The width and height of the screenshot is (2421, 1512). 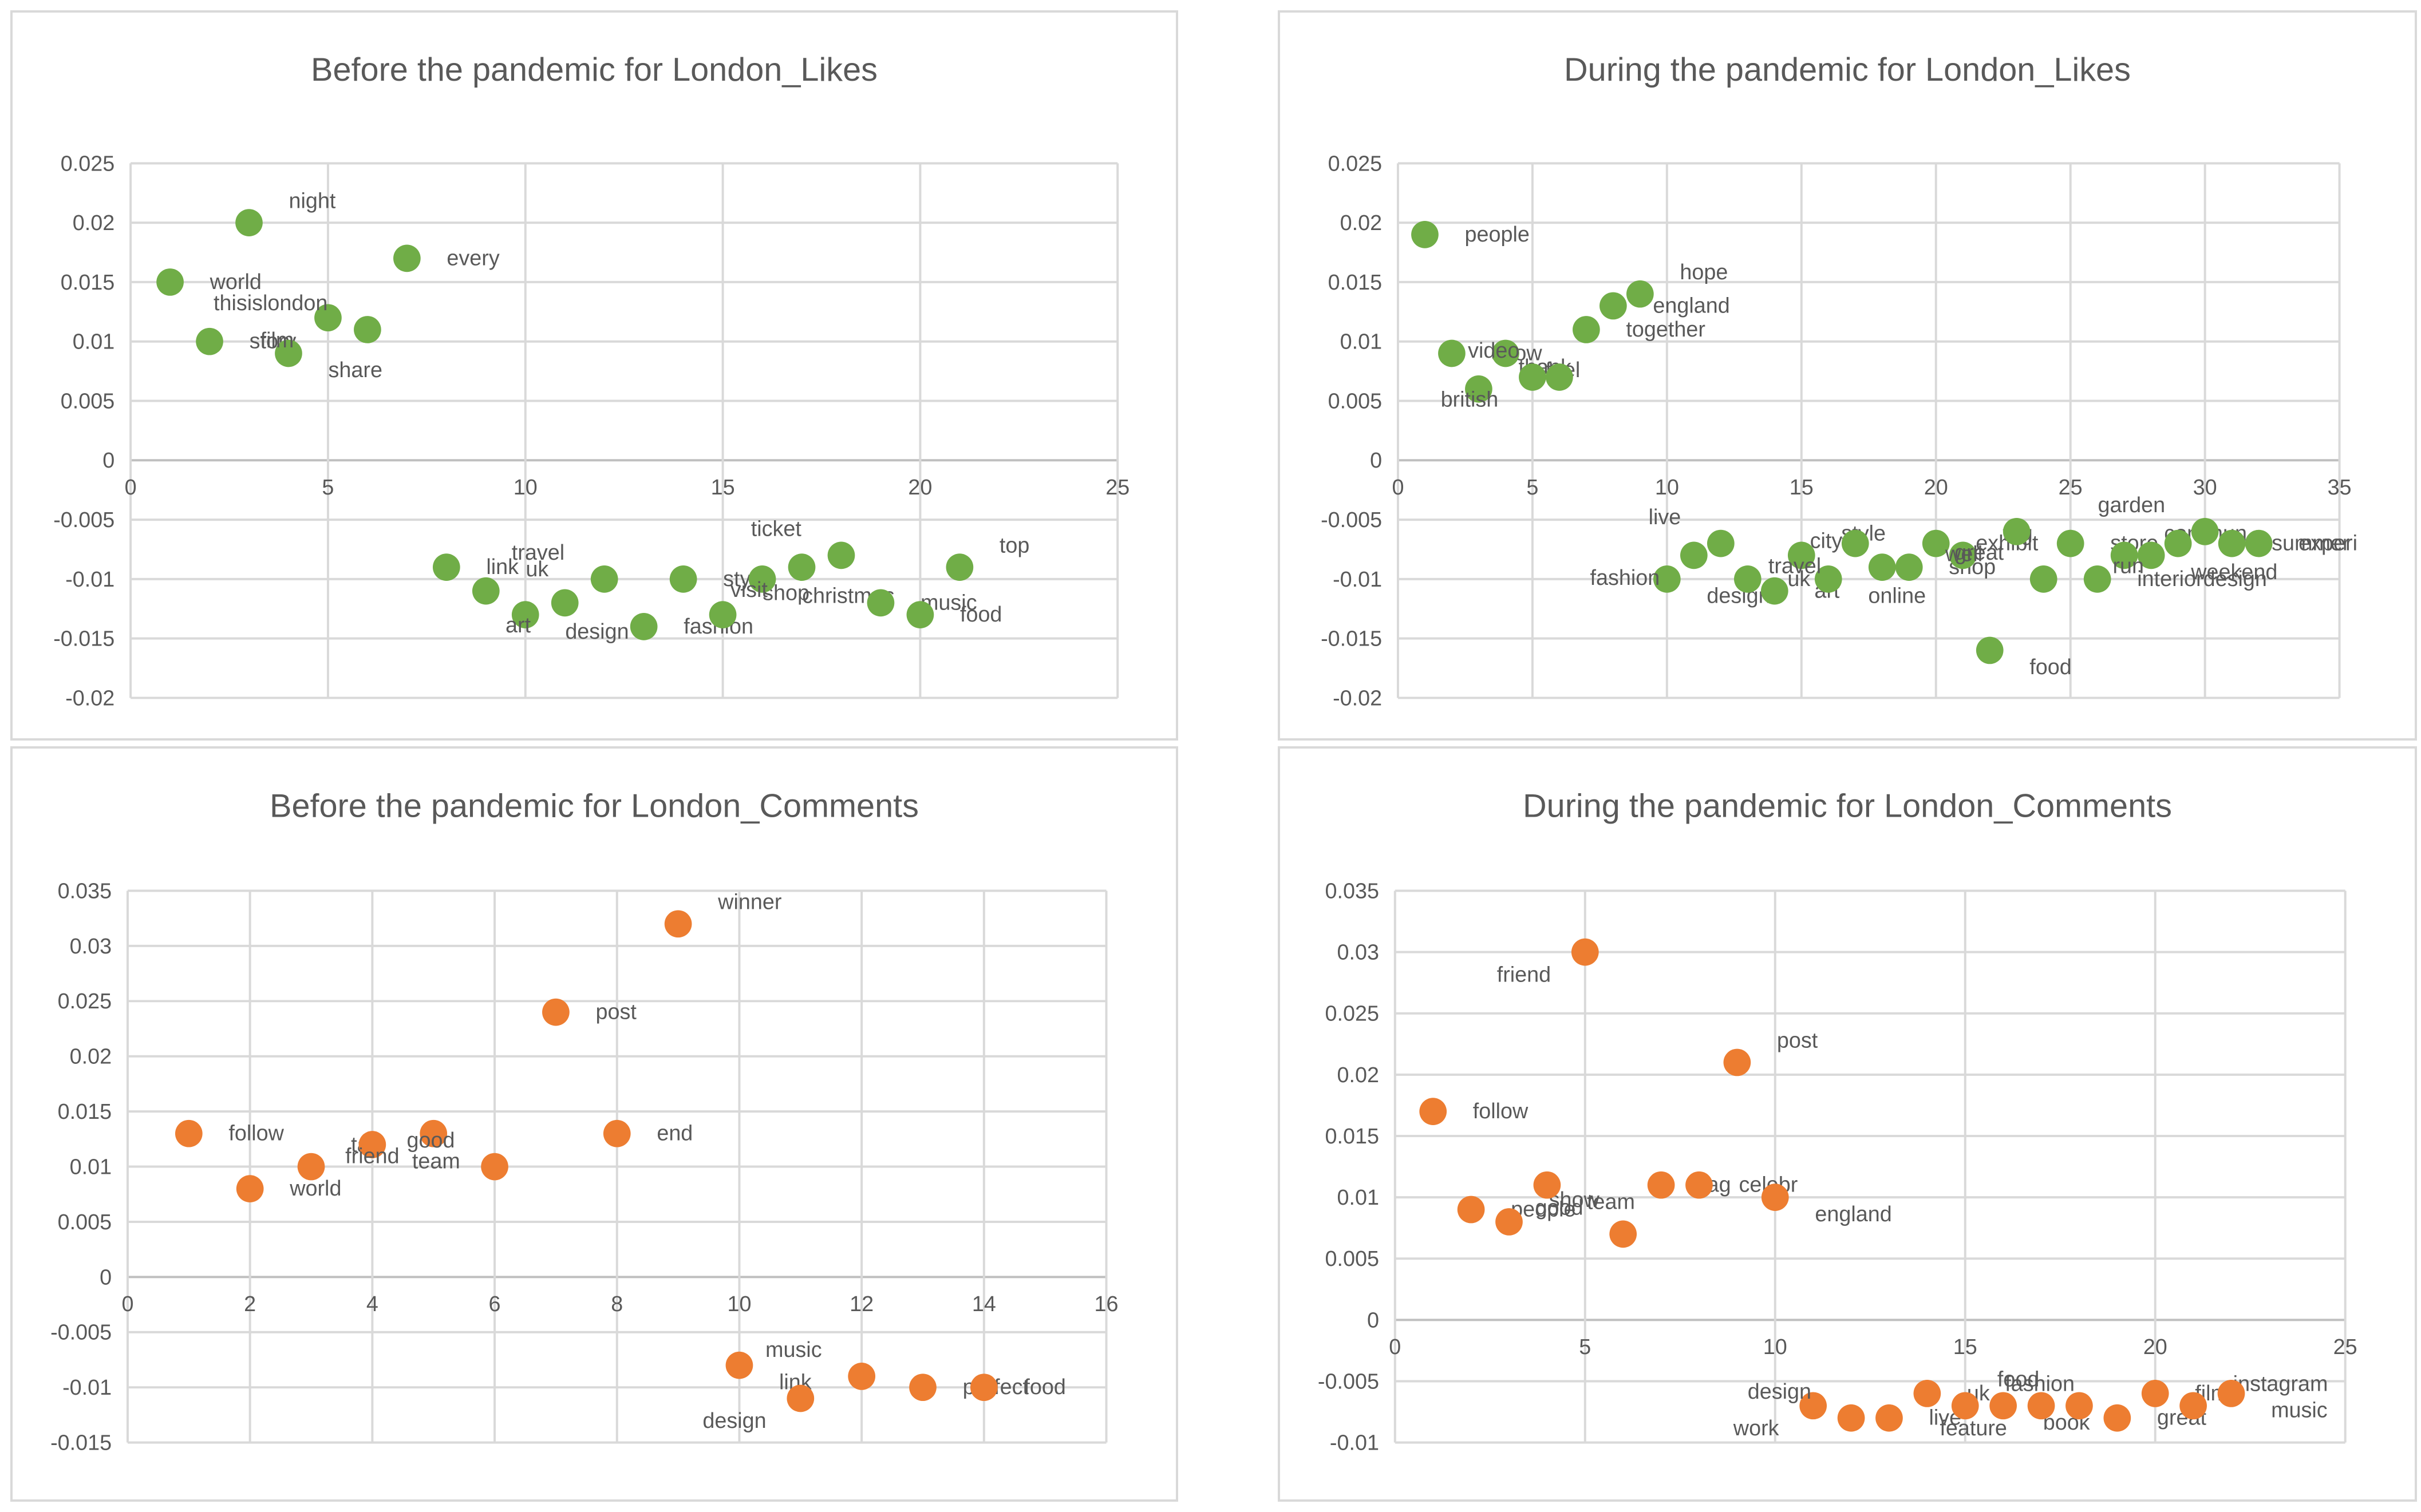 What do you see at coordinates (1524, 975) in the screenshot?
I see `data-label: friend` at bounding box center [1524, 975].